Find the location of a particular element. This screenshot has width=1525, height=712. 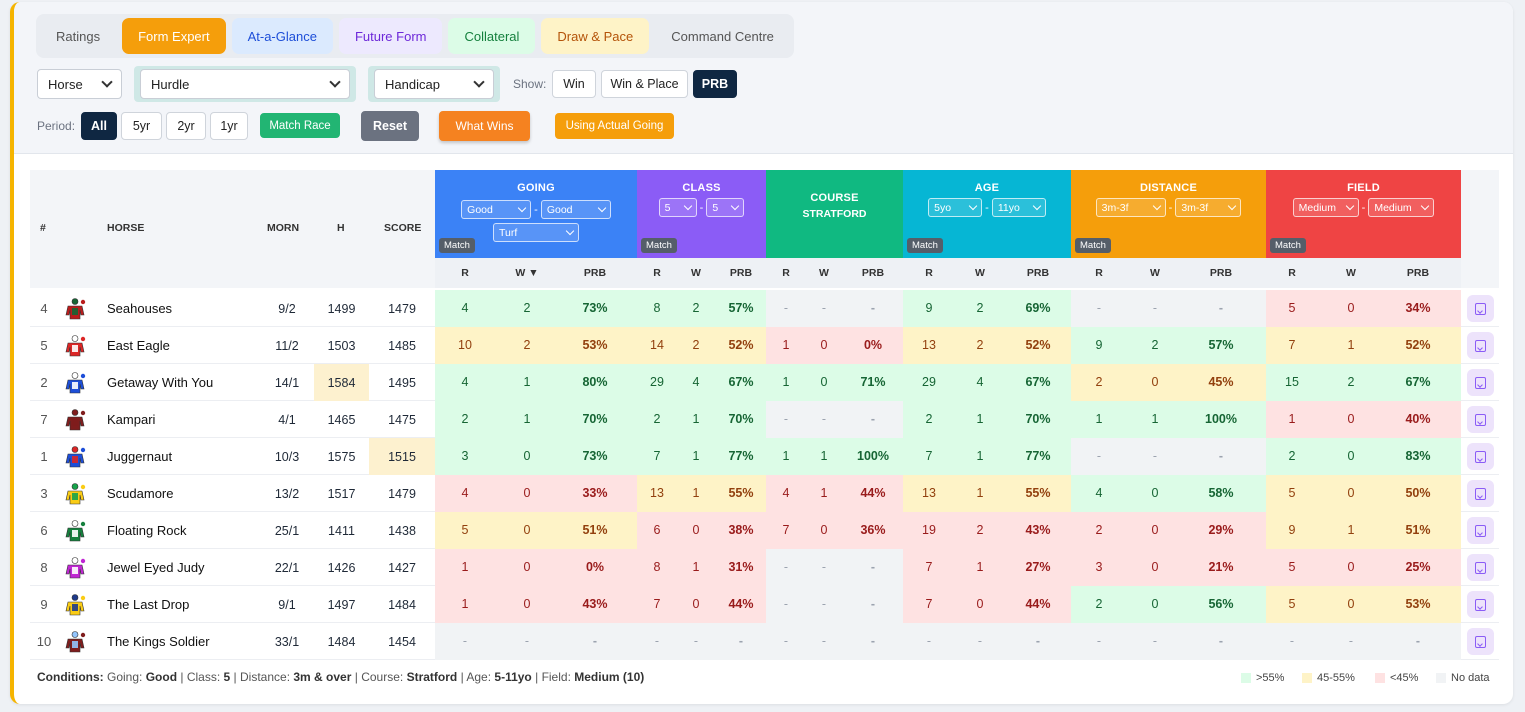

distance-match-button: Match is located at coordinates (1093, 245).